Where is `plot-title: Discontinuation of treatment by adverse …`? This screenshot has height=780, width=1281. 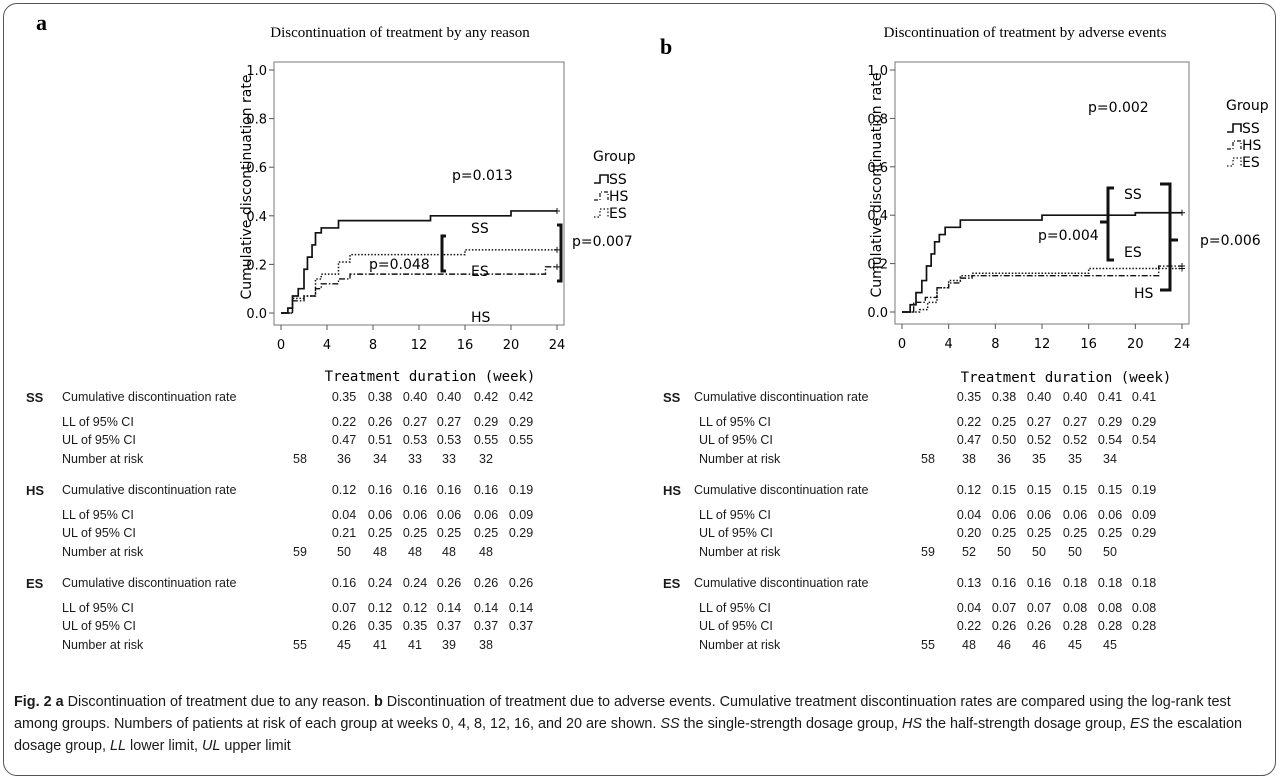 plot-title: Discontinuation of treatment by adverse … is located at coordinates (1025, 33).